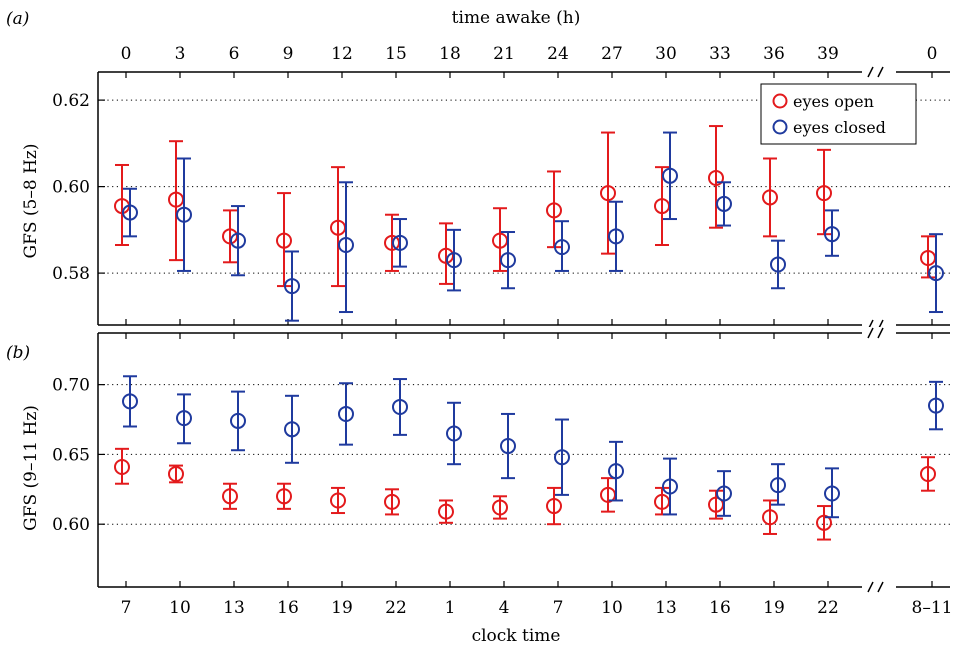  Describe the element at coordinates (450, 608) in the screenshot. I see `bottom-tick-label: 1` at that location.